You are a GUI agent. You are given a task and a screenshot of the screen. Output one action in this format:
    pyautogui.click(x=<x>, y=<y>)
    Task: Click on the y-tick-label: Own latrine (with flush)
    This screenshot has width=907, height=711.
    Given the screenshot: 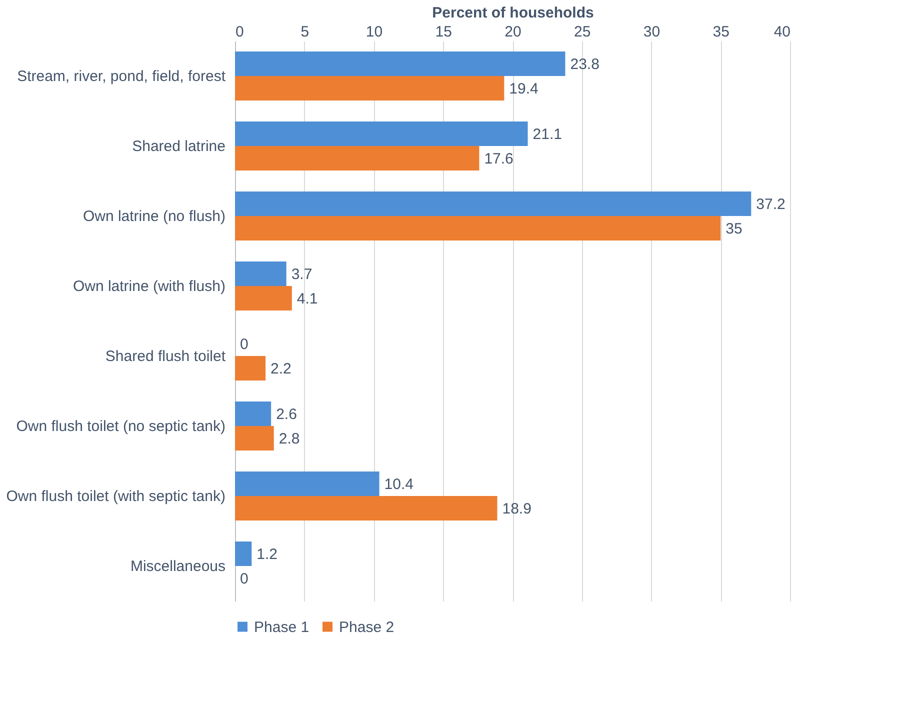 What is the action you would take?
    pyautogui.click(x=149, y=286)
    